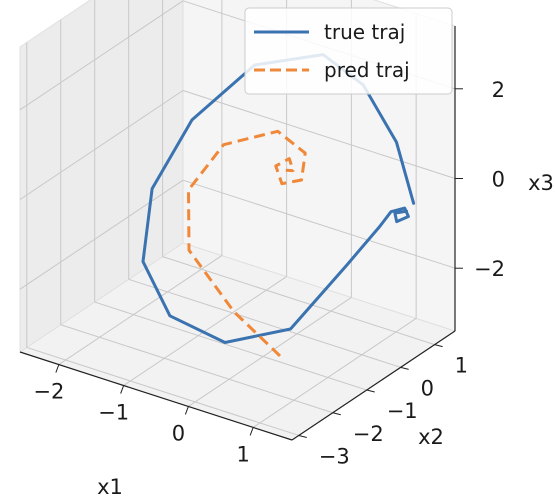 The height and width of the screenshot is (503, 555). Describe the element at coordinates (498, 180) in the screenshot. I see `z-tick-label: 0` at that location.